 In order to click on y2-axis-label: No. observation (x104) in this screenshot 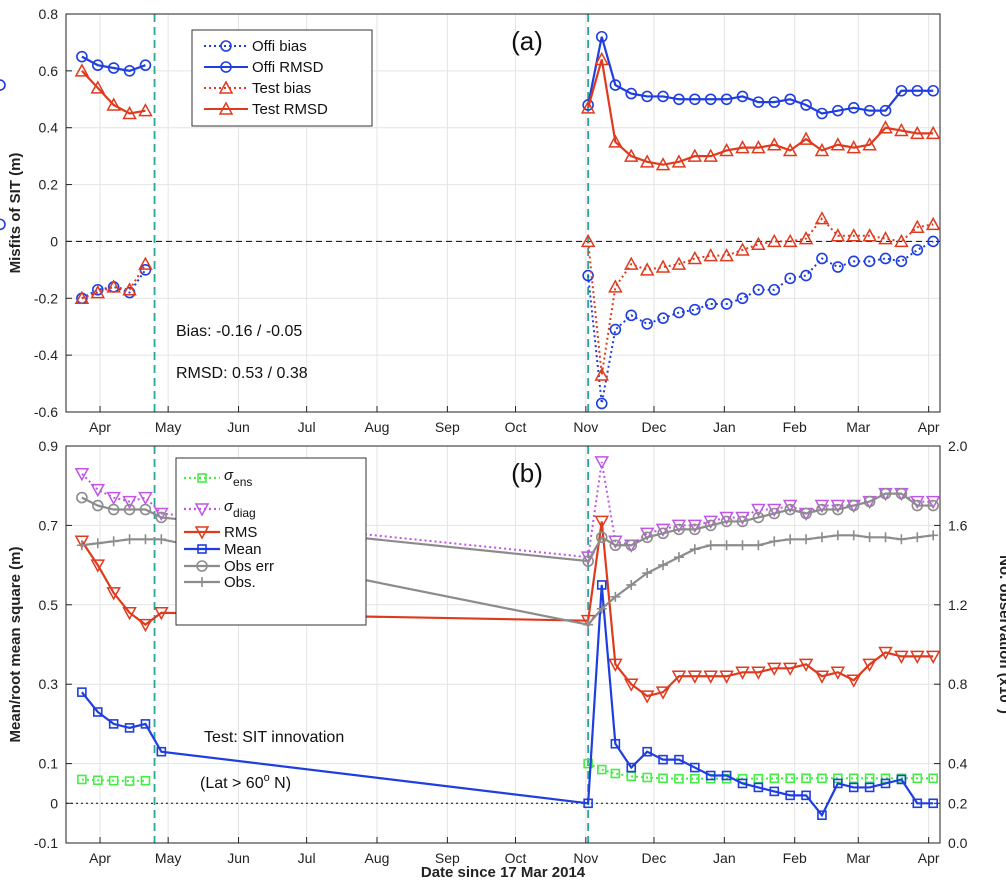, I will do `click(1001, 634)`.